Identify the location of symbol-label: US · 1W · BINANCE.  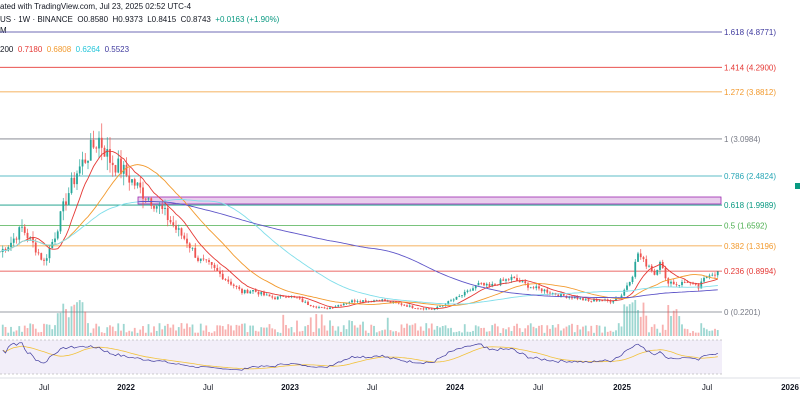
(36, 19).